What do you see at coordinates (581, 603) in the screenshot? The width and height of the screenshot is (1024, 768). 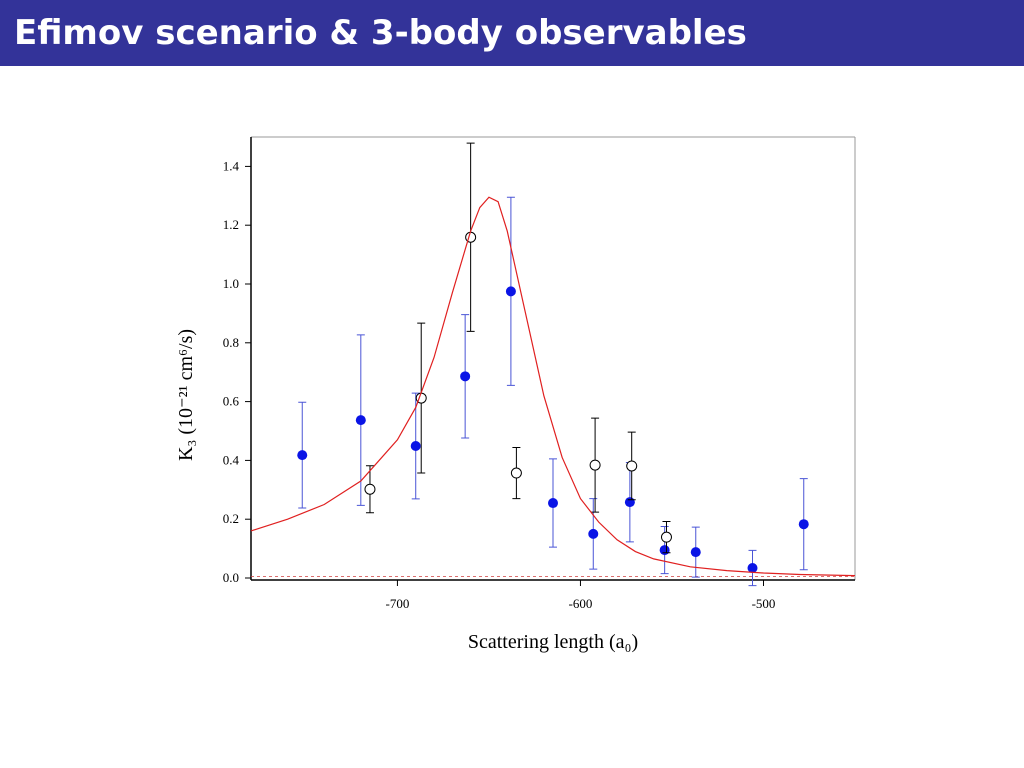 I see `x-tick-label: -600` at bounding box center [581, 603].